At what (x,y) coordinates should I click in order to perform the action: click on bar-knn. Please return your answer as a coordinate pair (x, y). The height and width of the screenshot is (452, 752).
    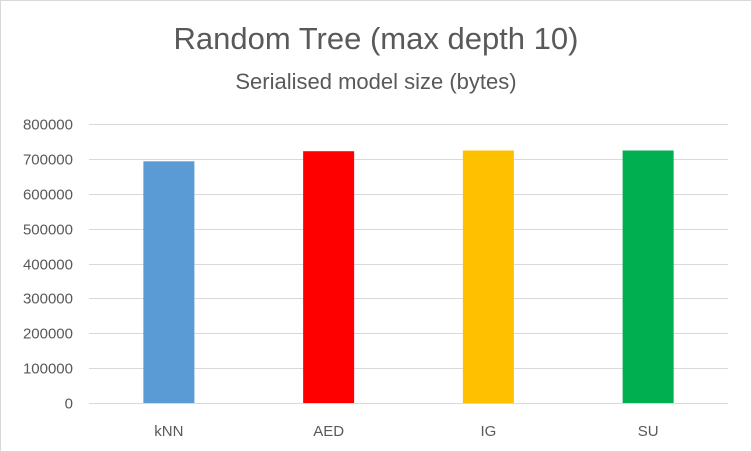
    Looking at the image, I should click on (169, 282).